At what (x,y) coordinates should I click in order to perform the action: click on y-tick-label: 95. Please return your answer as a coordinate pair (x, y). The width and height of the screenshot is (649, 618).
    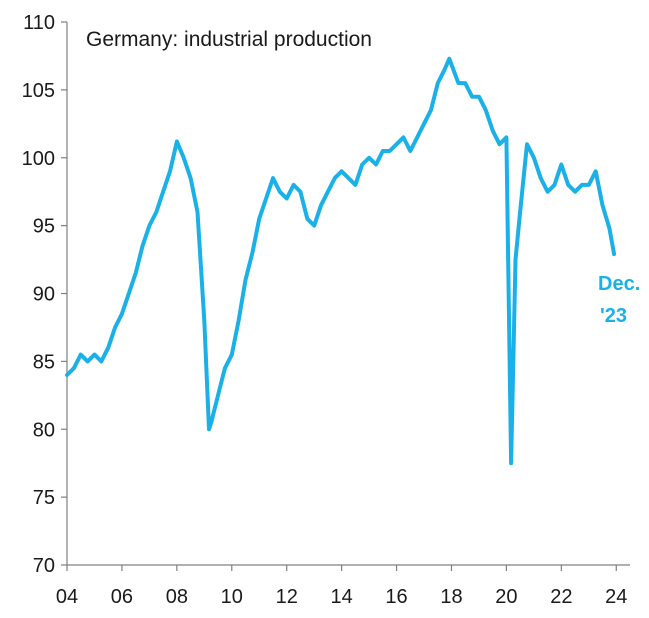
    Looking at the image, I should click on (44, 227).